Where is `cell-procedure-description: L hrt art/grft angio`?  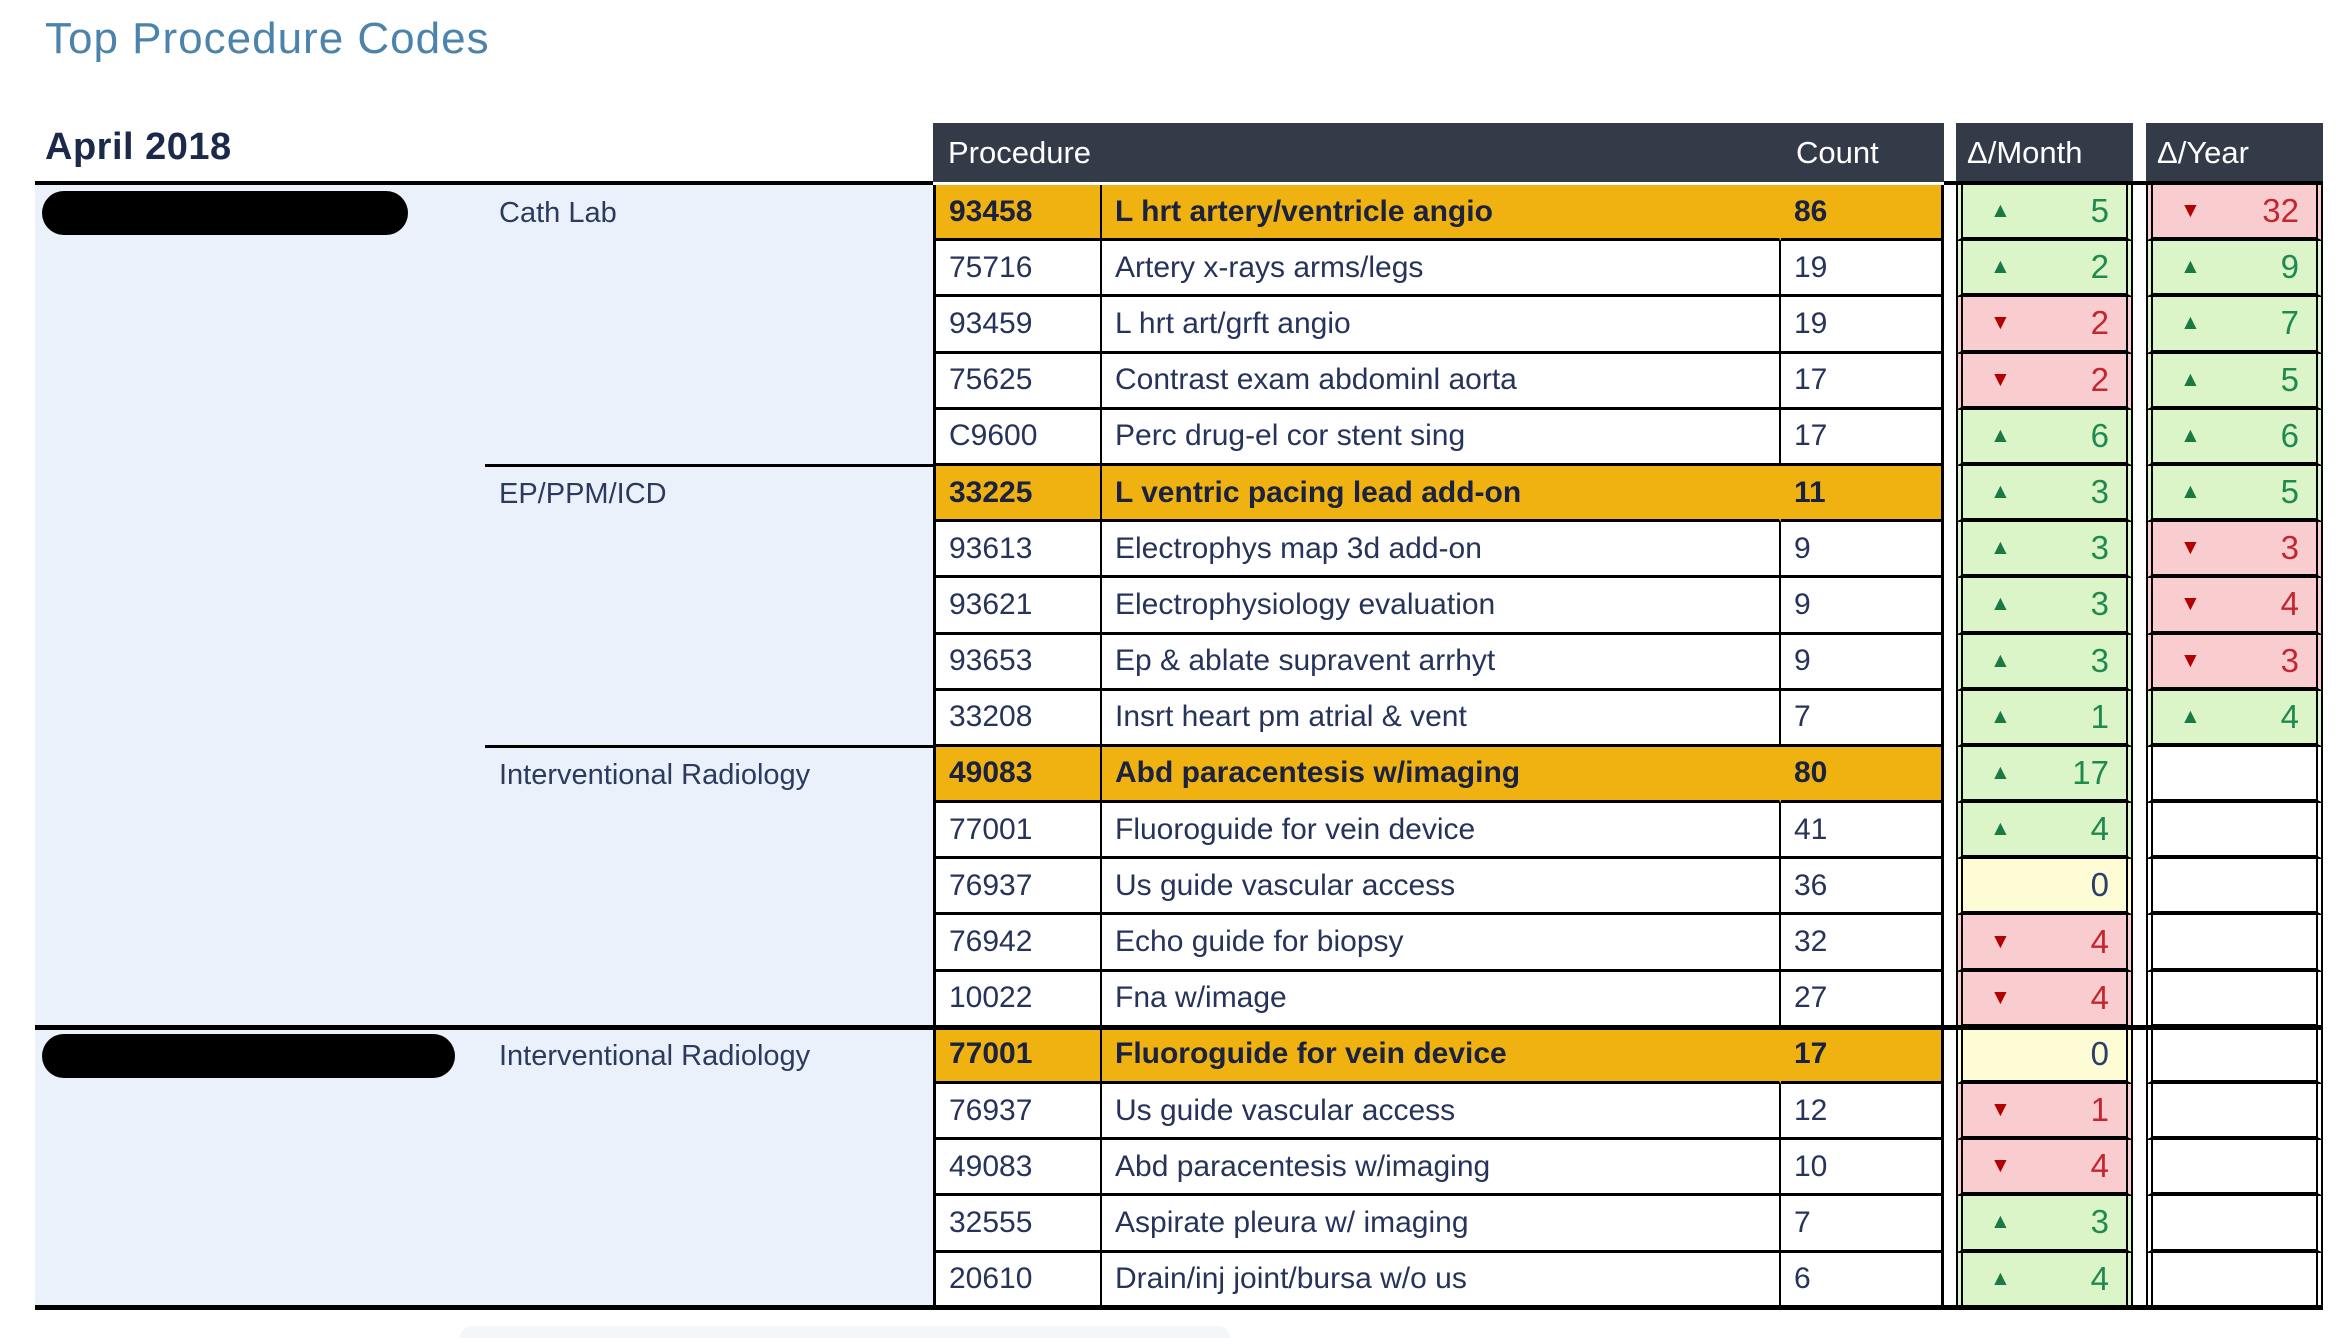
cell-procedure-description: L hrt art/grft angio is located at coordinates (1441, 325).